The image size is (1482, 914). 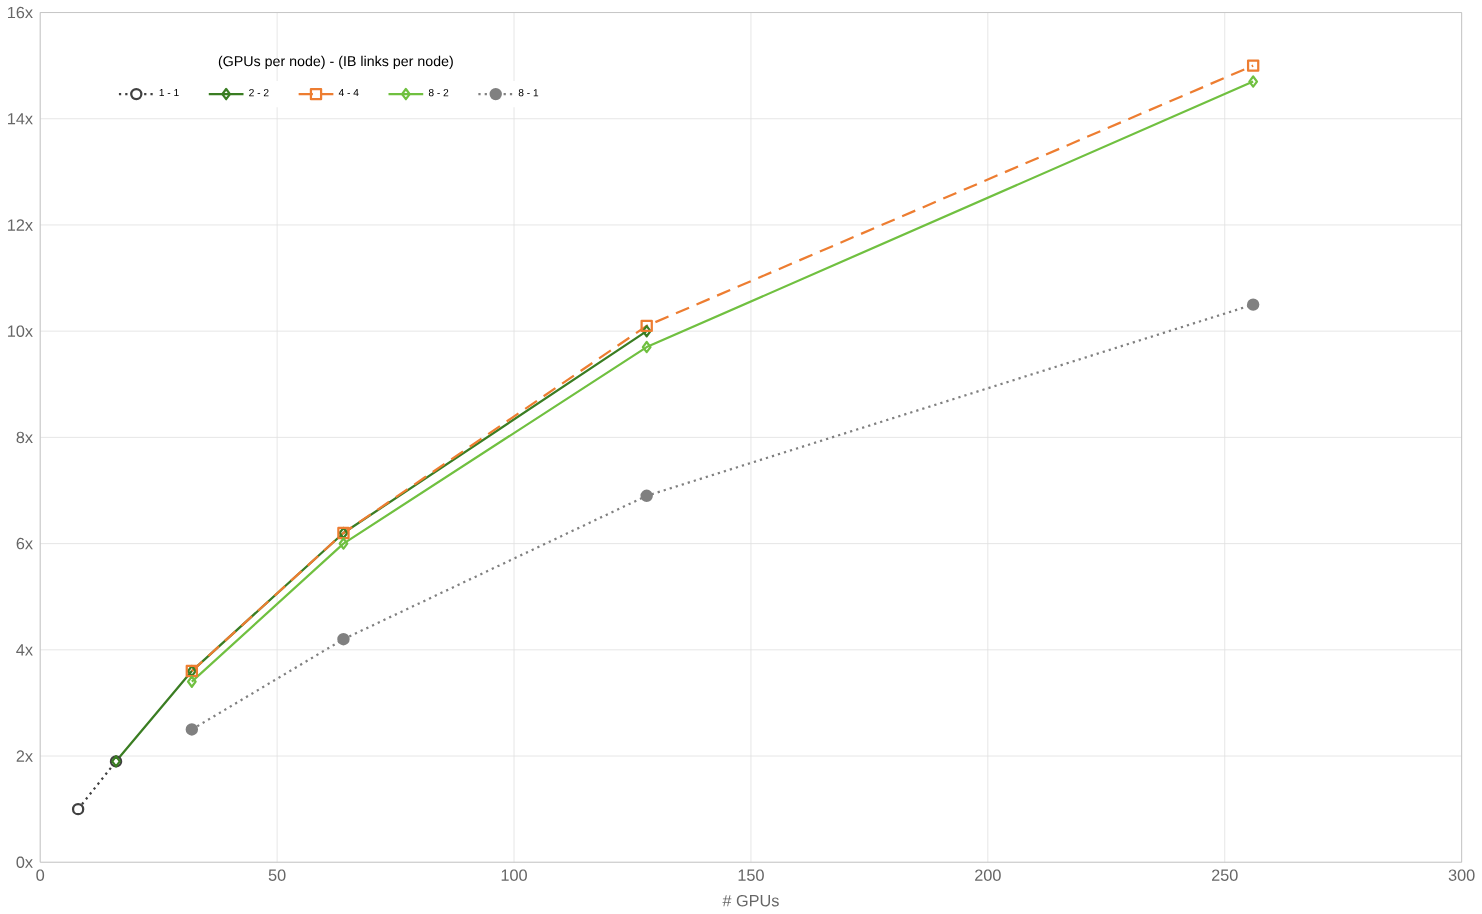 What do you see at coordinates (20, 13) in the screenshot?
I see `y-tick-label: 16x` at bounding box center [20, 13].